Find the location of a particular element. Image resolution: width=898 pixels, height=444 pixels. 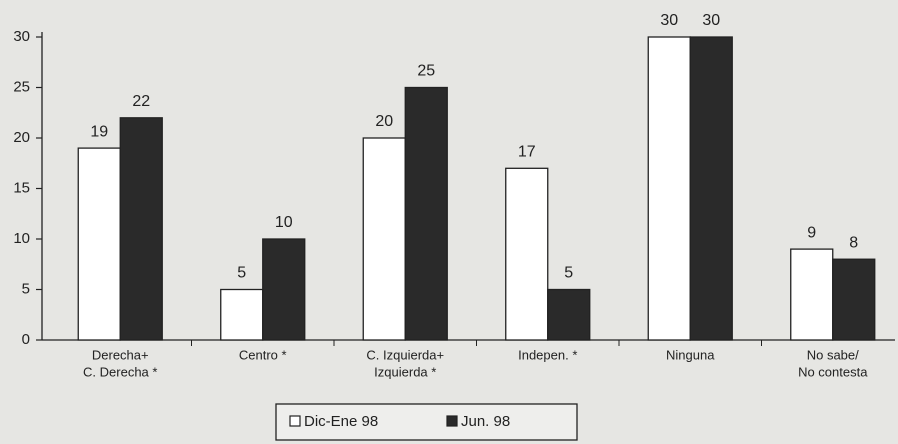

legend-label: Jun. 98 is located at coordinates (485, 421).